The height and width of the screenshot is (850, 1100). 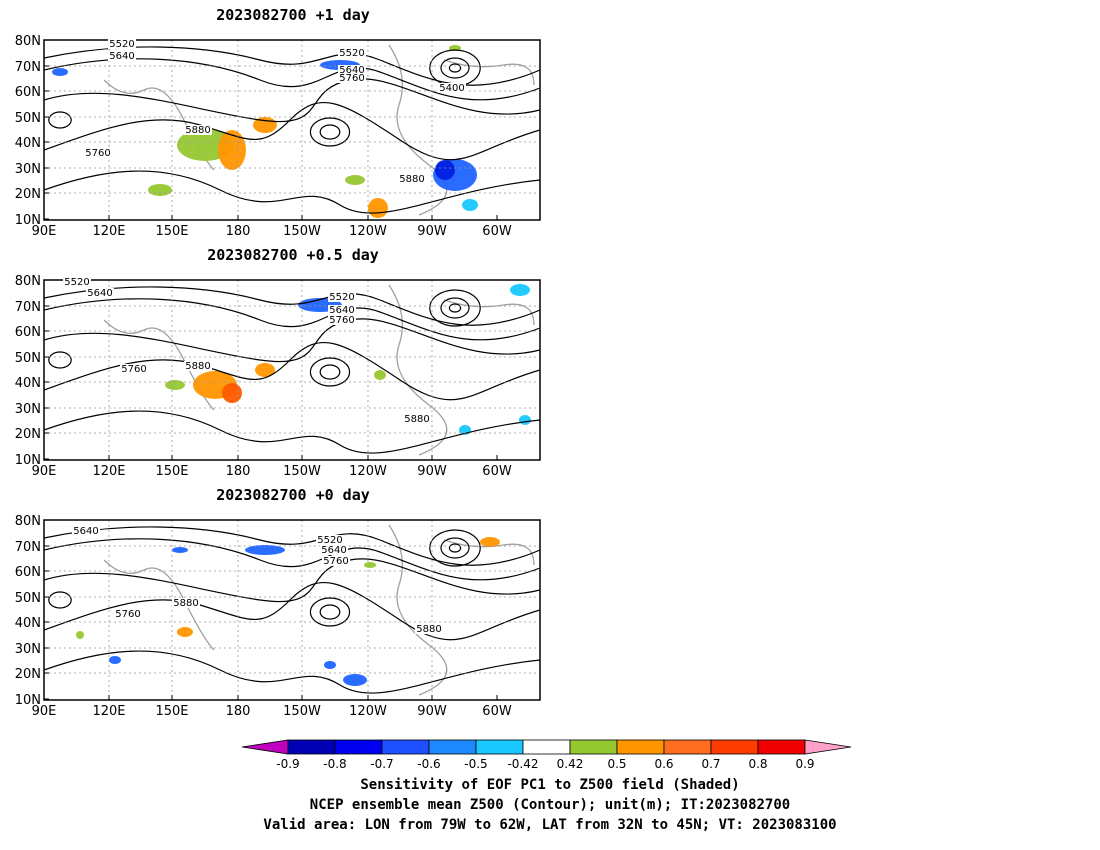 I want to click on lon-label: 150E, so click(x=171, y=231).